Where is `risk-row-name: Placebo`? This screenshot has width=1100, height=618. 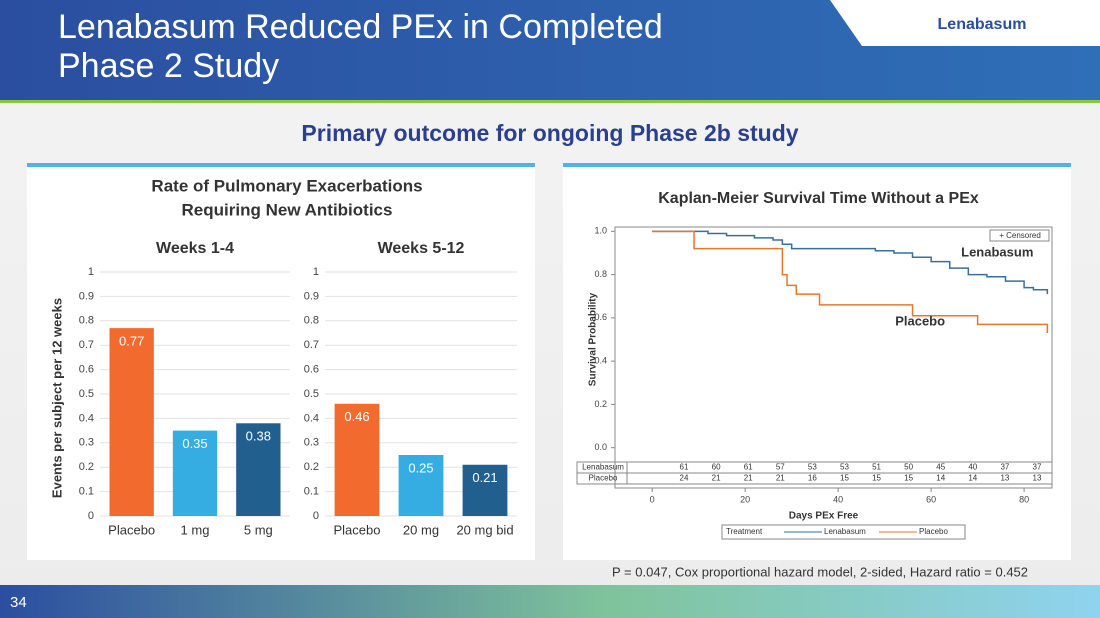
risk-row-name: Placebo is located at coordinates (603, 478).